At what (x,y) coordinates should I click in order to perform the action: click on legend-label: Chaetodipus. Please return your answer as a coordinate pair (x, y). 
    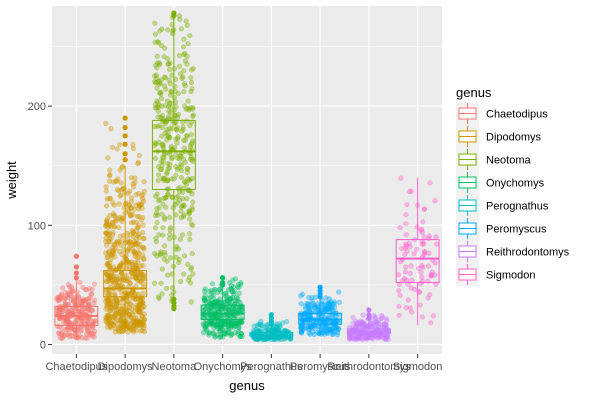
    Looking at the image, I should click on (517, 115).